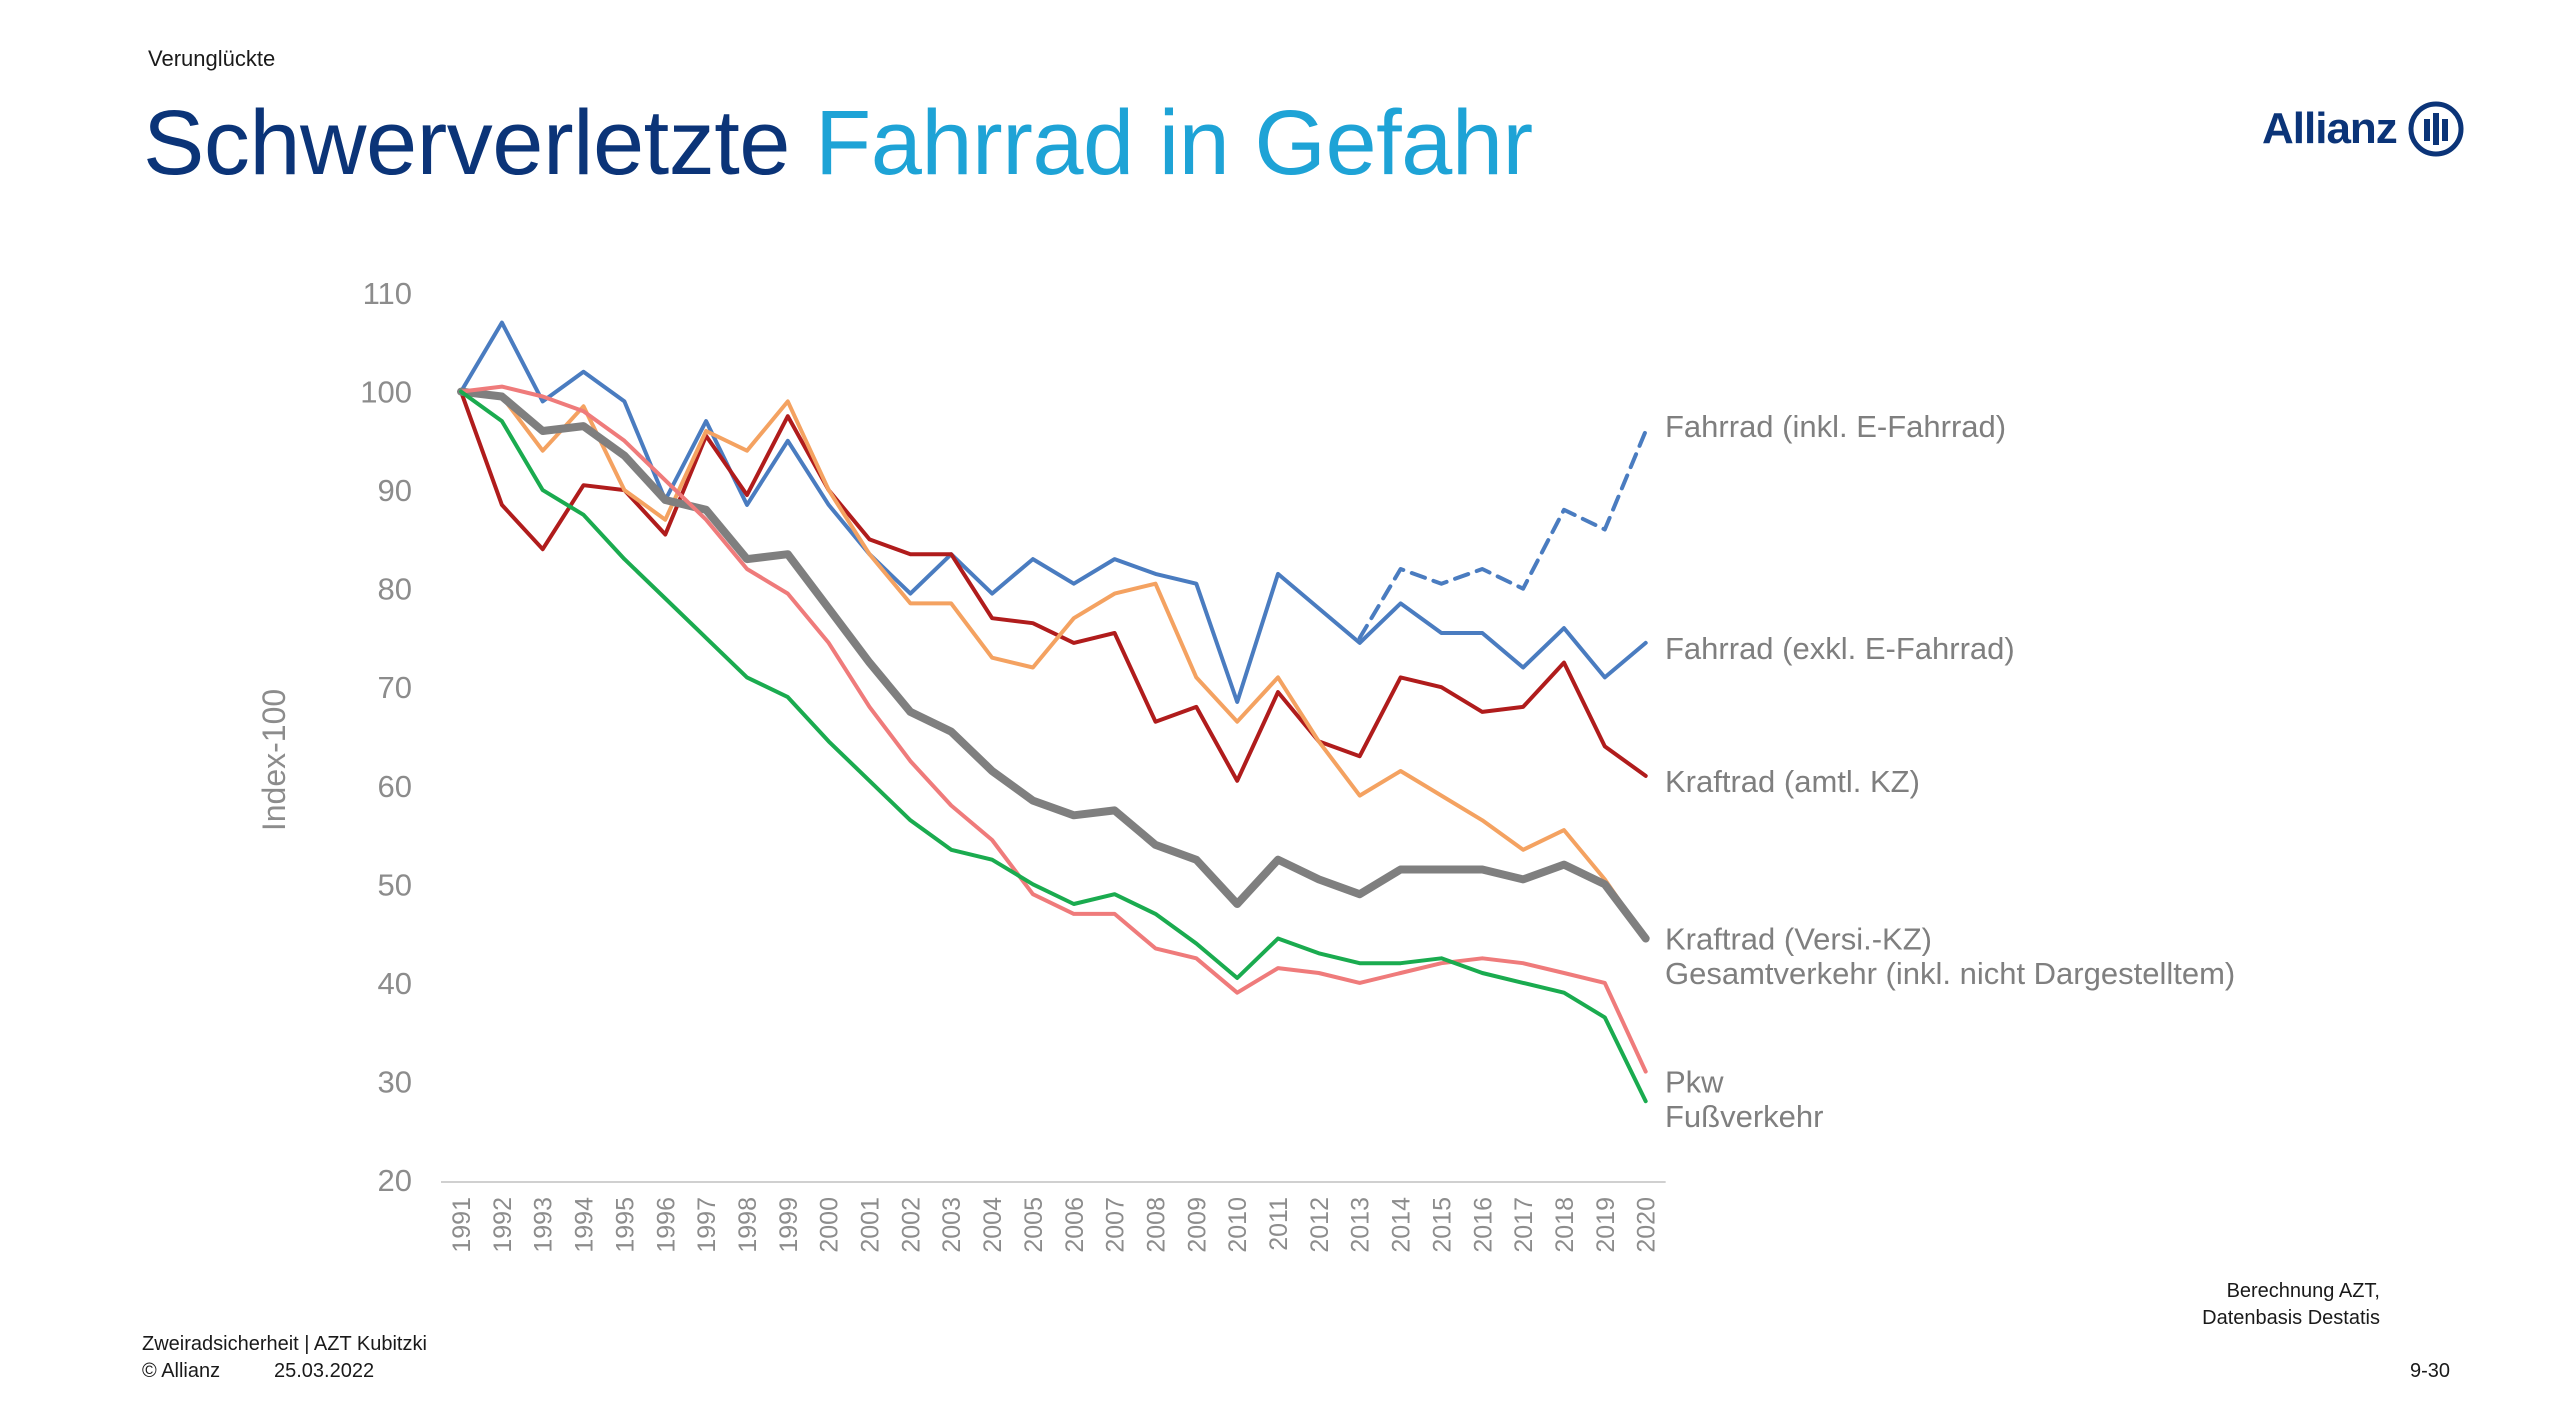  Describe the element at coordinates (395, 687) in the screenshot. I see `y-tick-label: 70` at that location.